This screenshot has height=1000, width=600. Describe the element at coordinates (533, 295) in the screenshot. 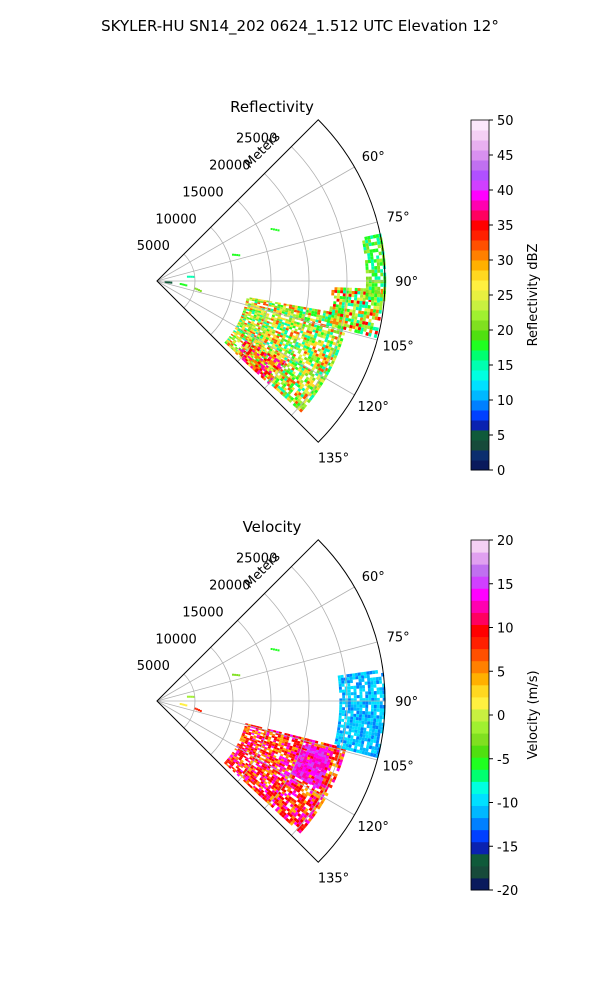

I see `colorbar-label: Reflectivity dBZ` at that location.